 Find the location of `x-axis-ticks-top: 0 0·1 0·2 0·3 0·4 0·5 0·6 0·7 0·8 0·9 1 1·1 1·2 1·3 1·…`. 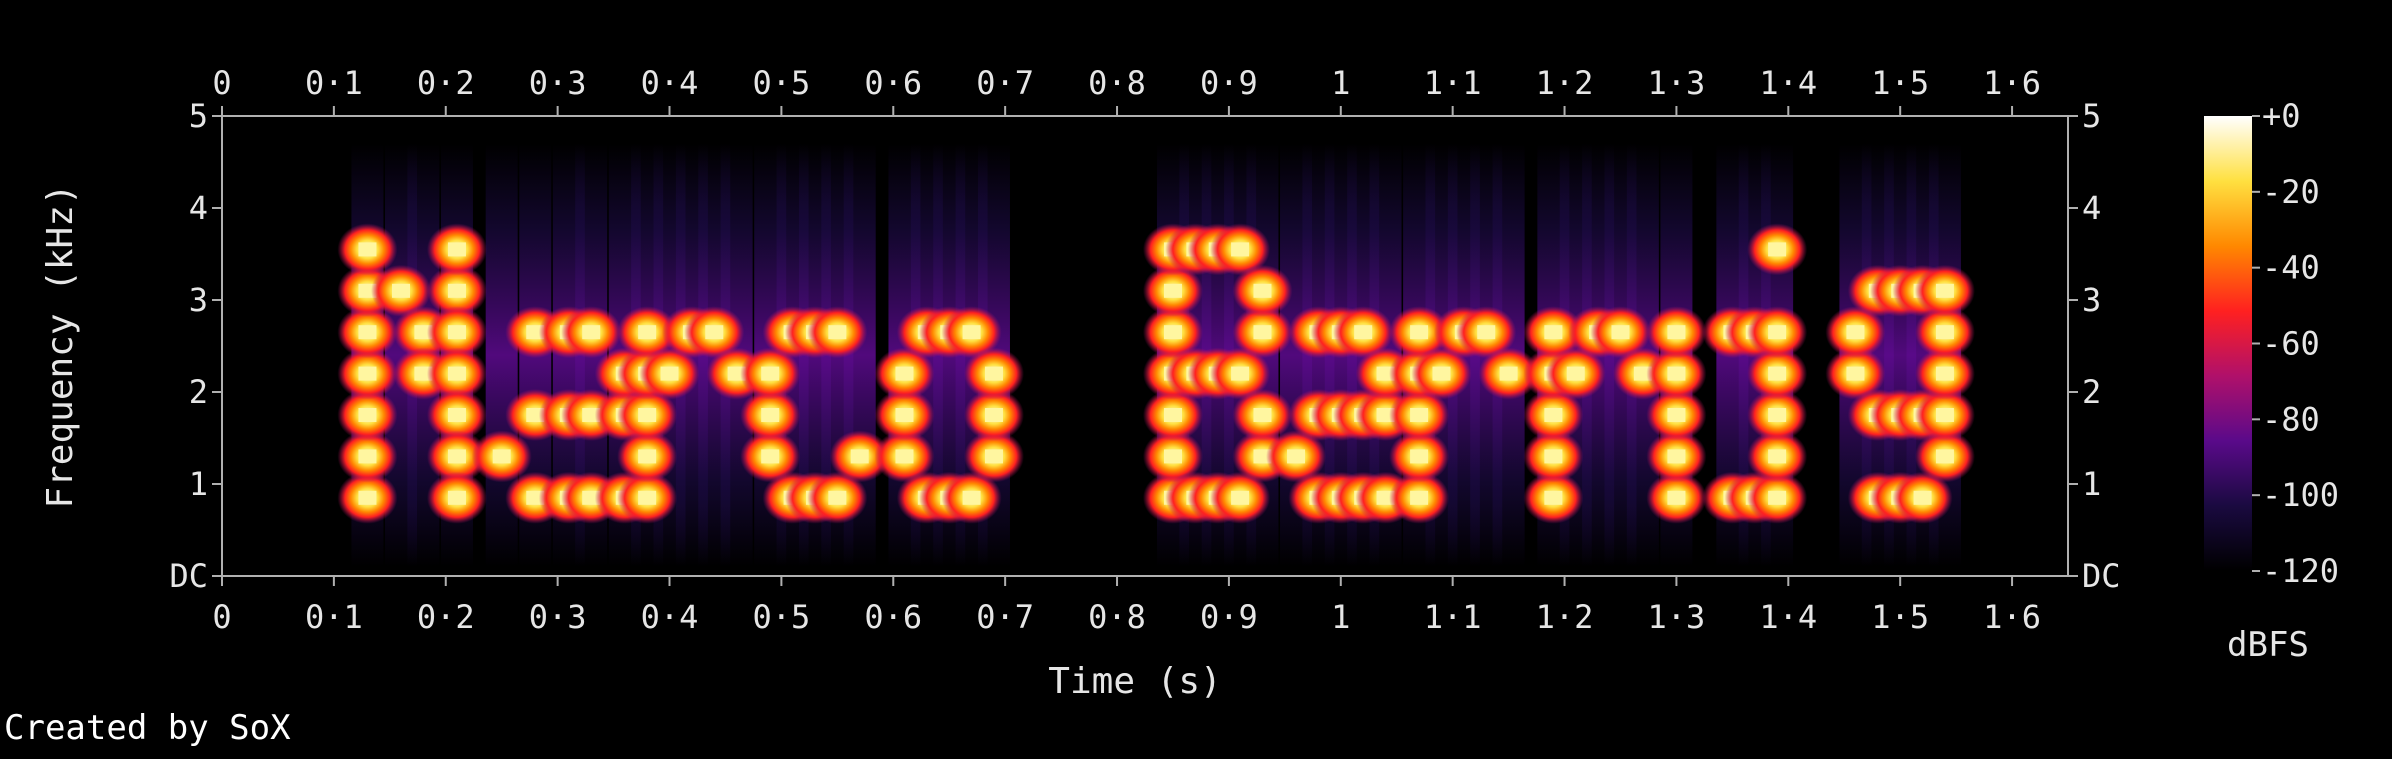

x-axis-ticks-top: 0 0·1 0·2 0·3 0·4 0·5 0·6 0·7 0·8 0·9 1 1·1 1·2 1·3 1·… is located at coordinates (1126, 90).